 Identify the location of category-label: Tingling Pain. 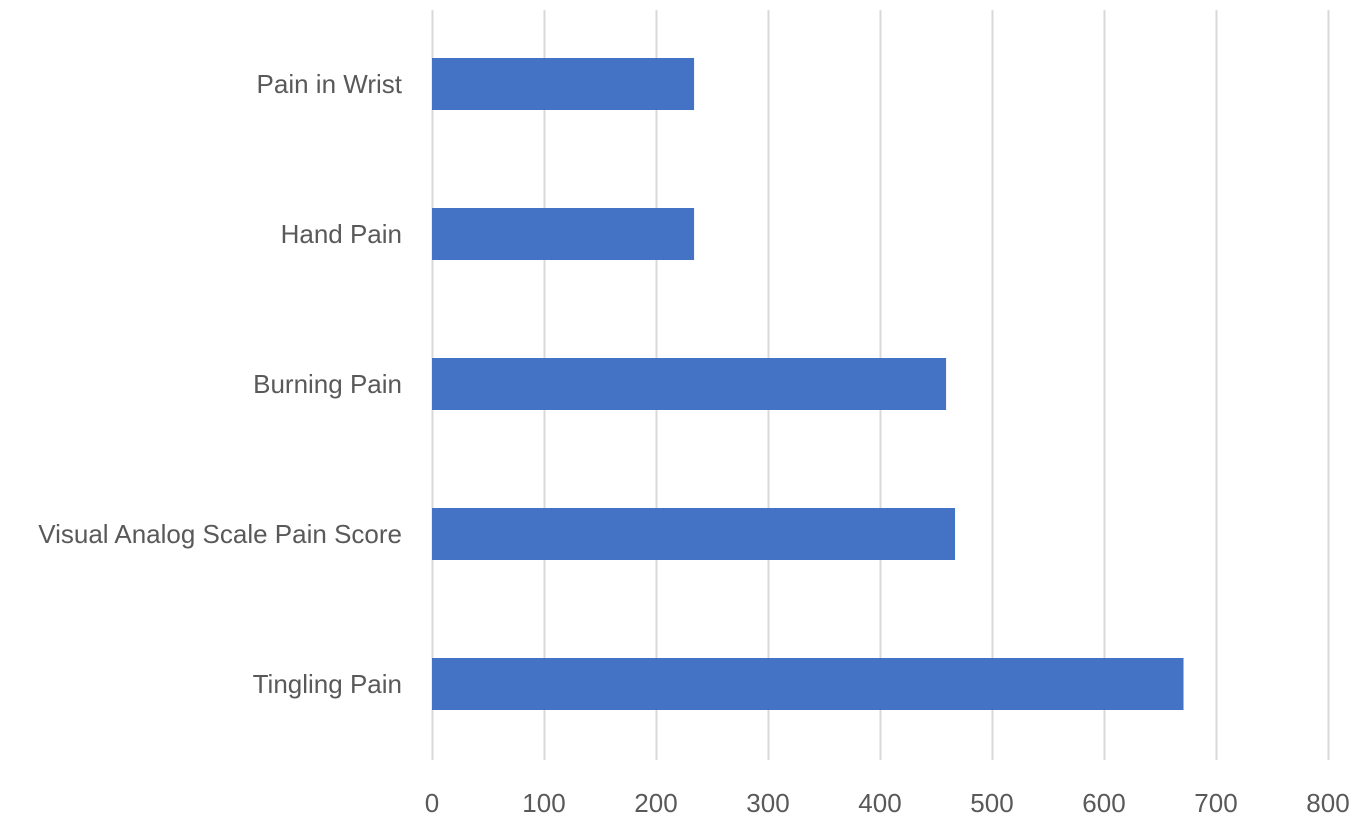
(327, 684).